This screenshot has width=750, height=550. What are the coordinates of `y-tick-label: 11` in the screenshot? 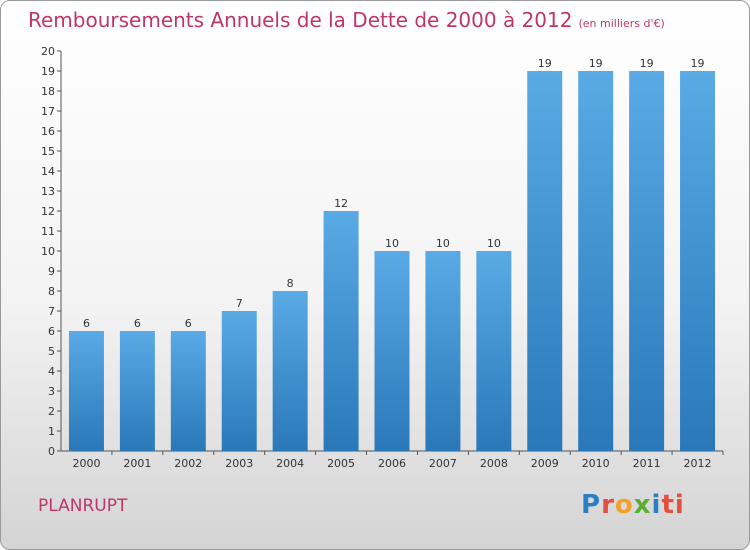 It's located at (48, 231).